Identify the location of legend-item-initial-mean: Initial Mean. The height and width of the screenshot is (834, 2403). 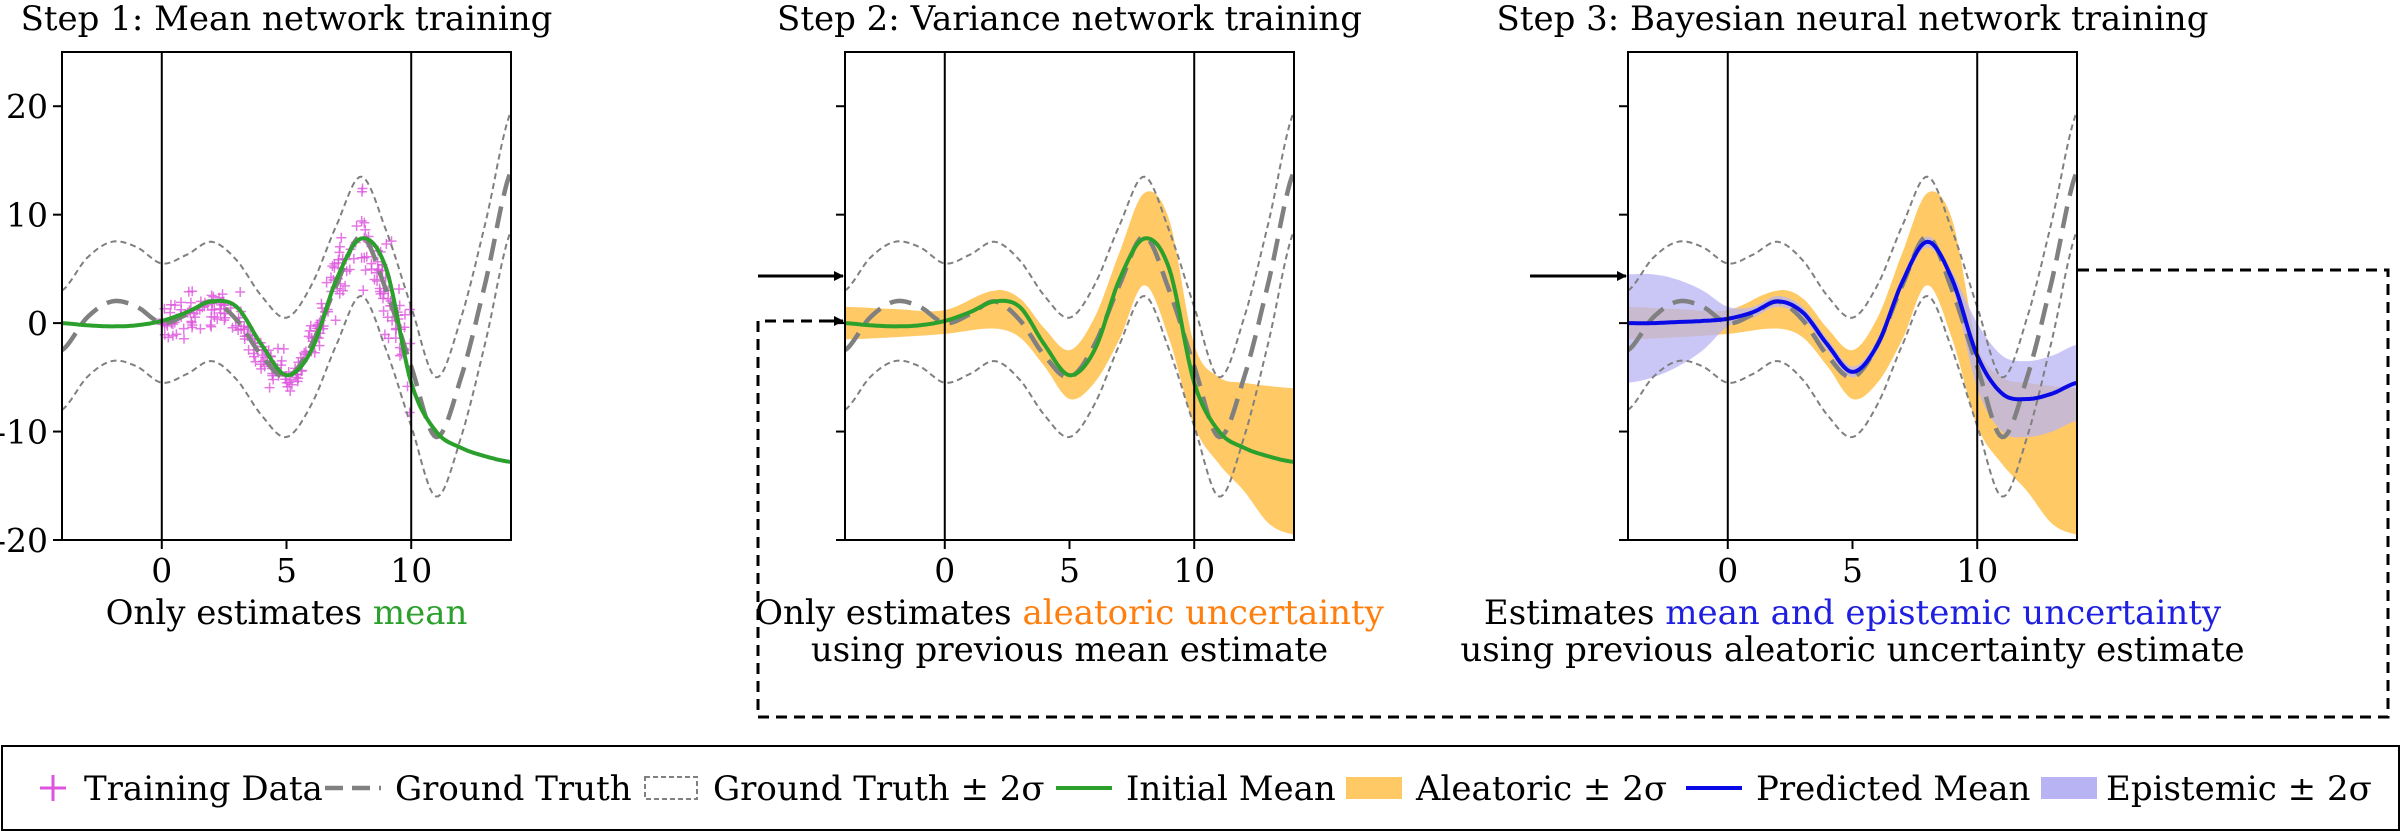
(1196, 789).